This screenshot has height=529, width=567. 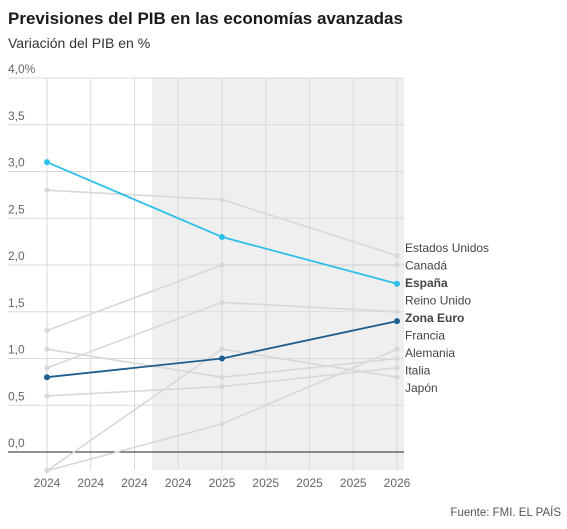 I want to click on y-tick-label: 3,5, so click(x=16, y=116).